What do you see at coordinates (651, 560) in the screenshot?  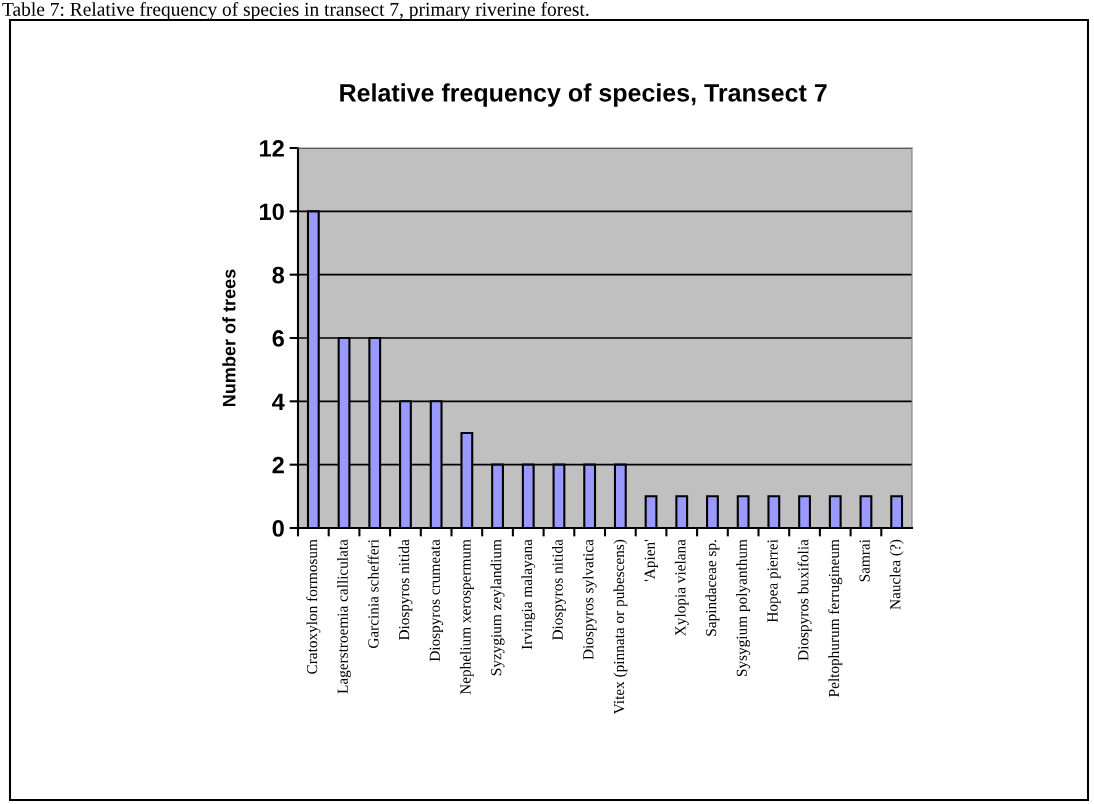 I see `x-tick-label: 'Apien'` at bounding box center [651, 560].